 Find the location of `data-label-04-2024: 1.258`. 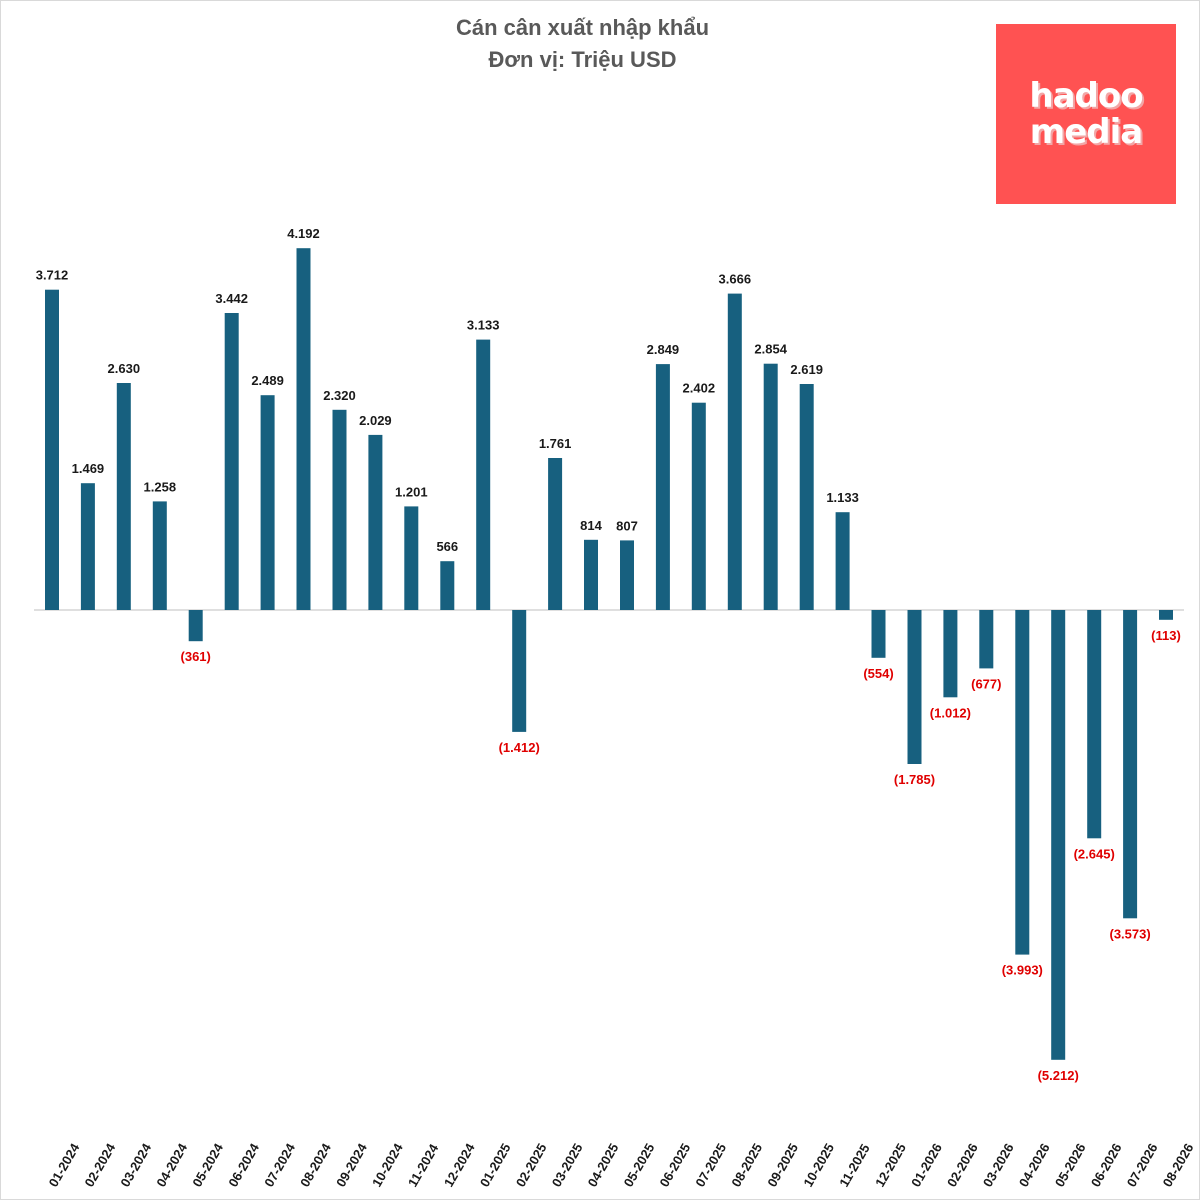

data-label-04-2024: 1.258 is located at coordinates (160, 486).